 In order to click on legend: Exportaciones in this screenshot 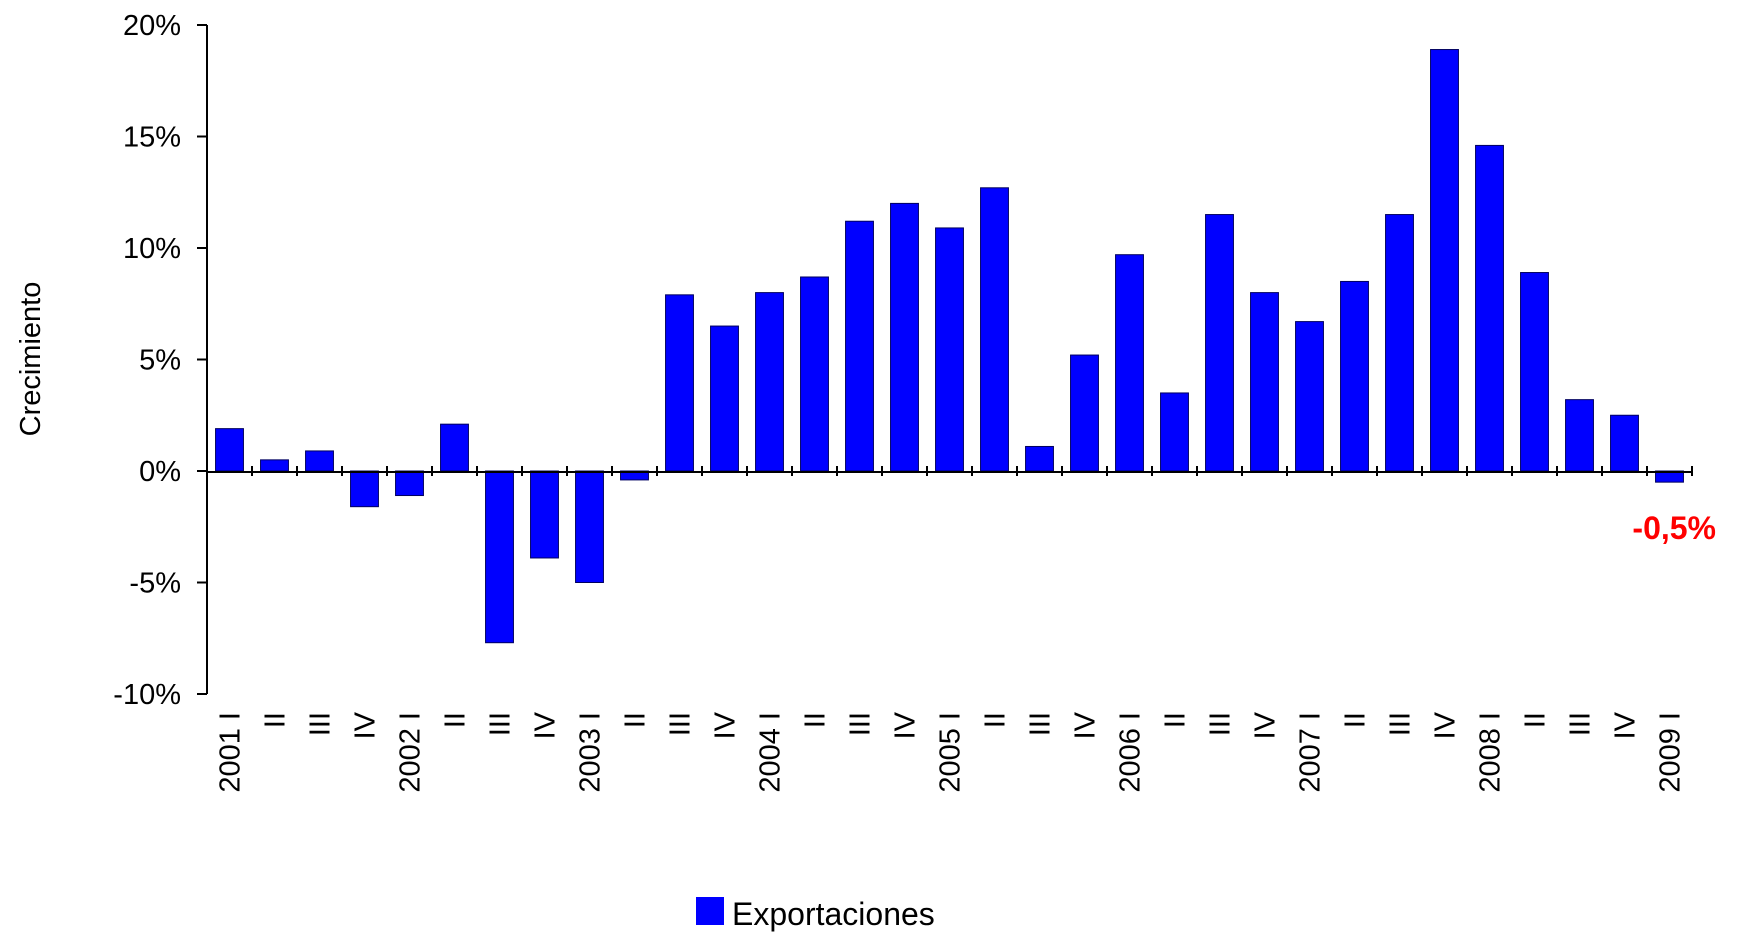, I will do `click(815, 914)`.